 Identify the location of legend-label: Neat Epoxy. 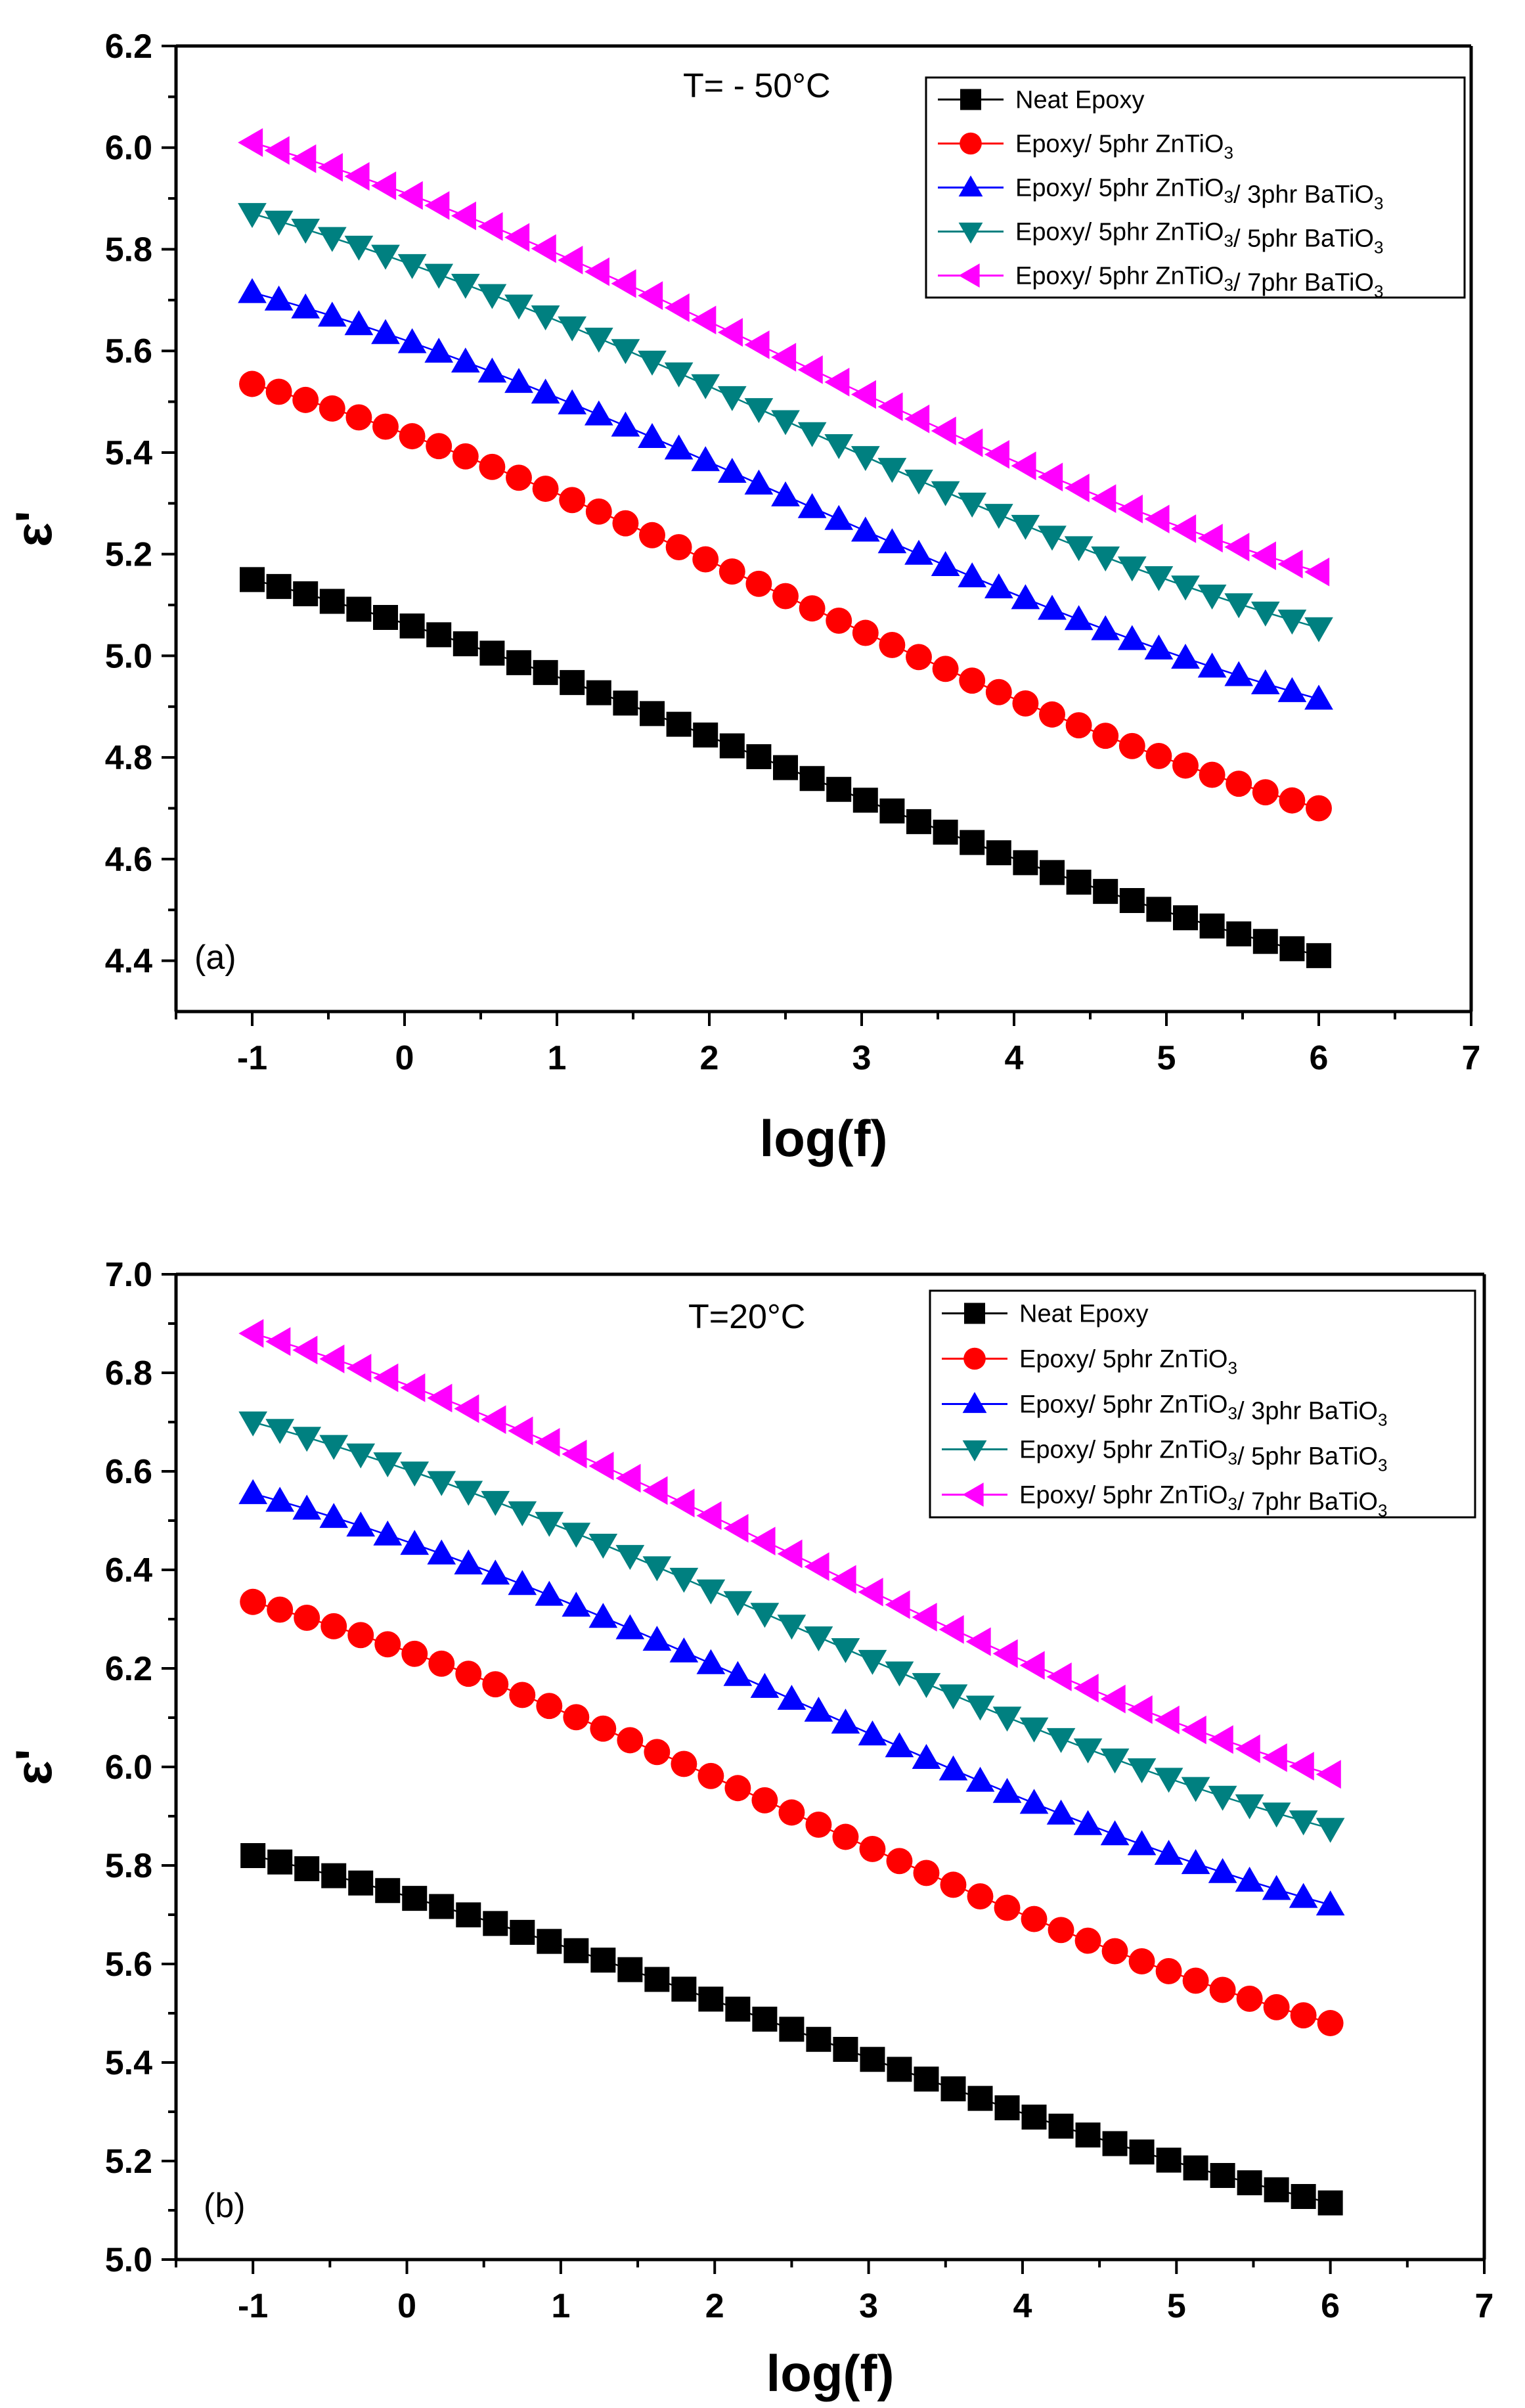
(1079, 100).